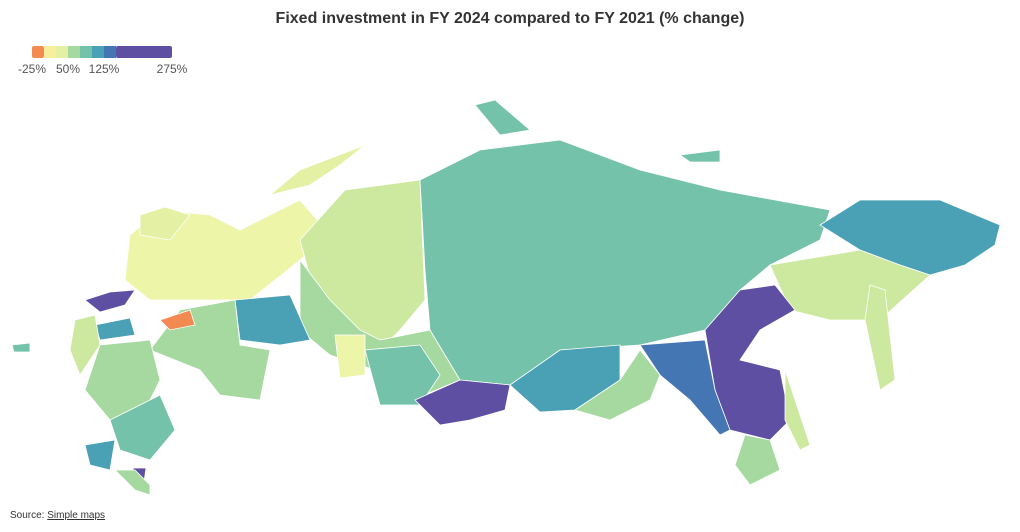 The image size is (1020, 532). Describe the element at coordinates (68, 69) in the screenshot. I see `legend-tick-label: 50%` at that location.